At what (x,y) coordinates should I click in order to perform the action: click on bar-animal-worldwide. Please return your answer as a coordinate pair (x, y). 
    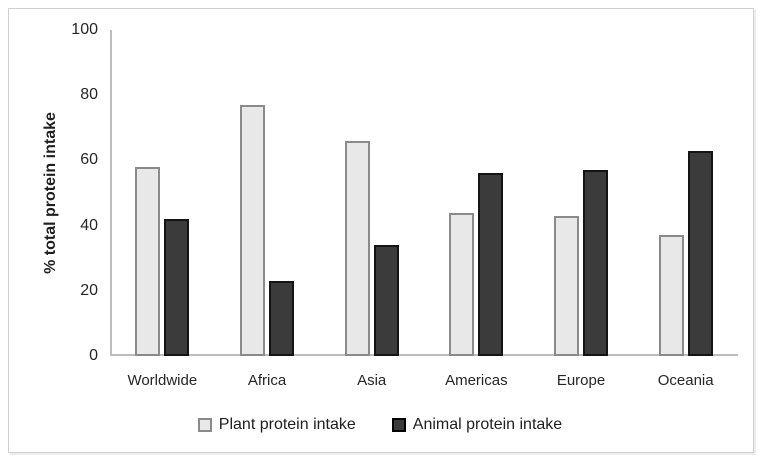
    Looking at the image, I should click on (177, 287).